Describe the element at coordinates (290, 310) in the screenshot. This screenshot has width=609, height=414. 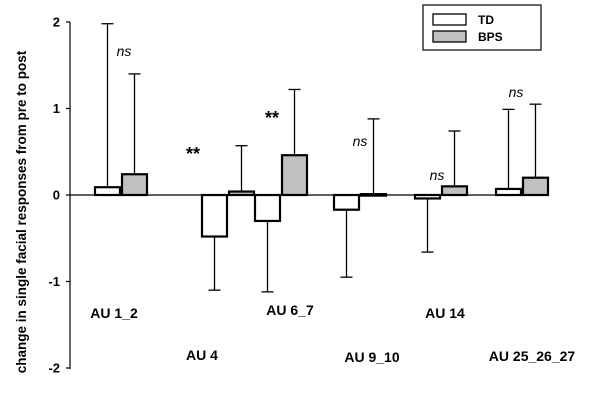
I see `category-label: AU 6_7` at that location.